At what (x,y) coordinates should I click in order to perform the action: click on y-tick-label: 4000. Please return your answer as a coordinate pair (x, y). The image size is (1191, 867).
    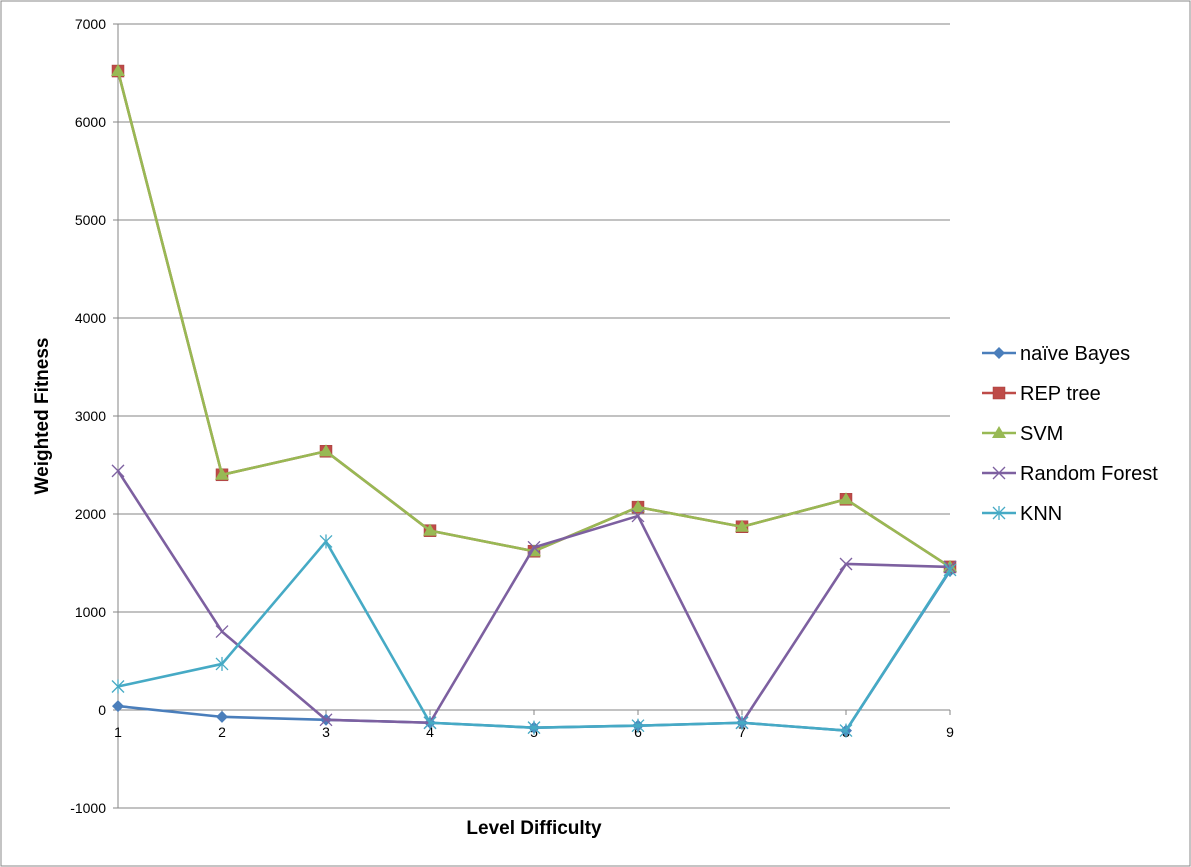
    Looking at the image, I should click on (90, 318).